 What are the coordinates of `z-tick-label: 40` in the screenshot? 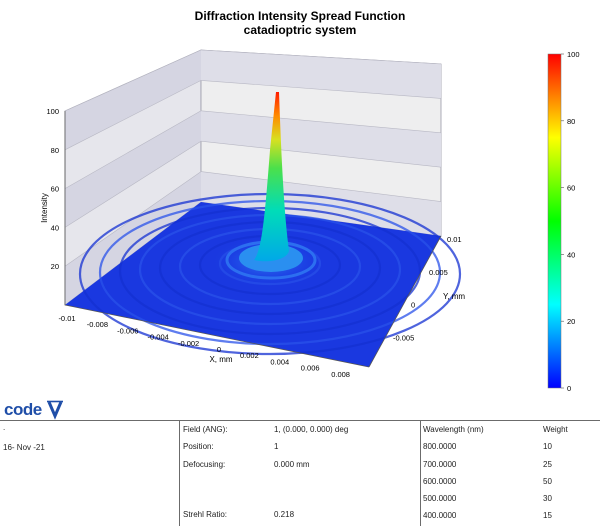 It's located at (55, 227).